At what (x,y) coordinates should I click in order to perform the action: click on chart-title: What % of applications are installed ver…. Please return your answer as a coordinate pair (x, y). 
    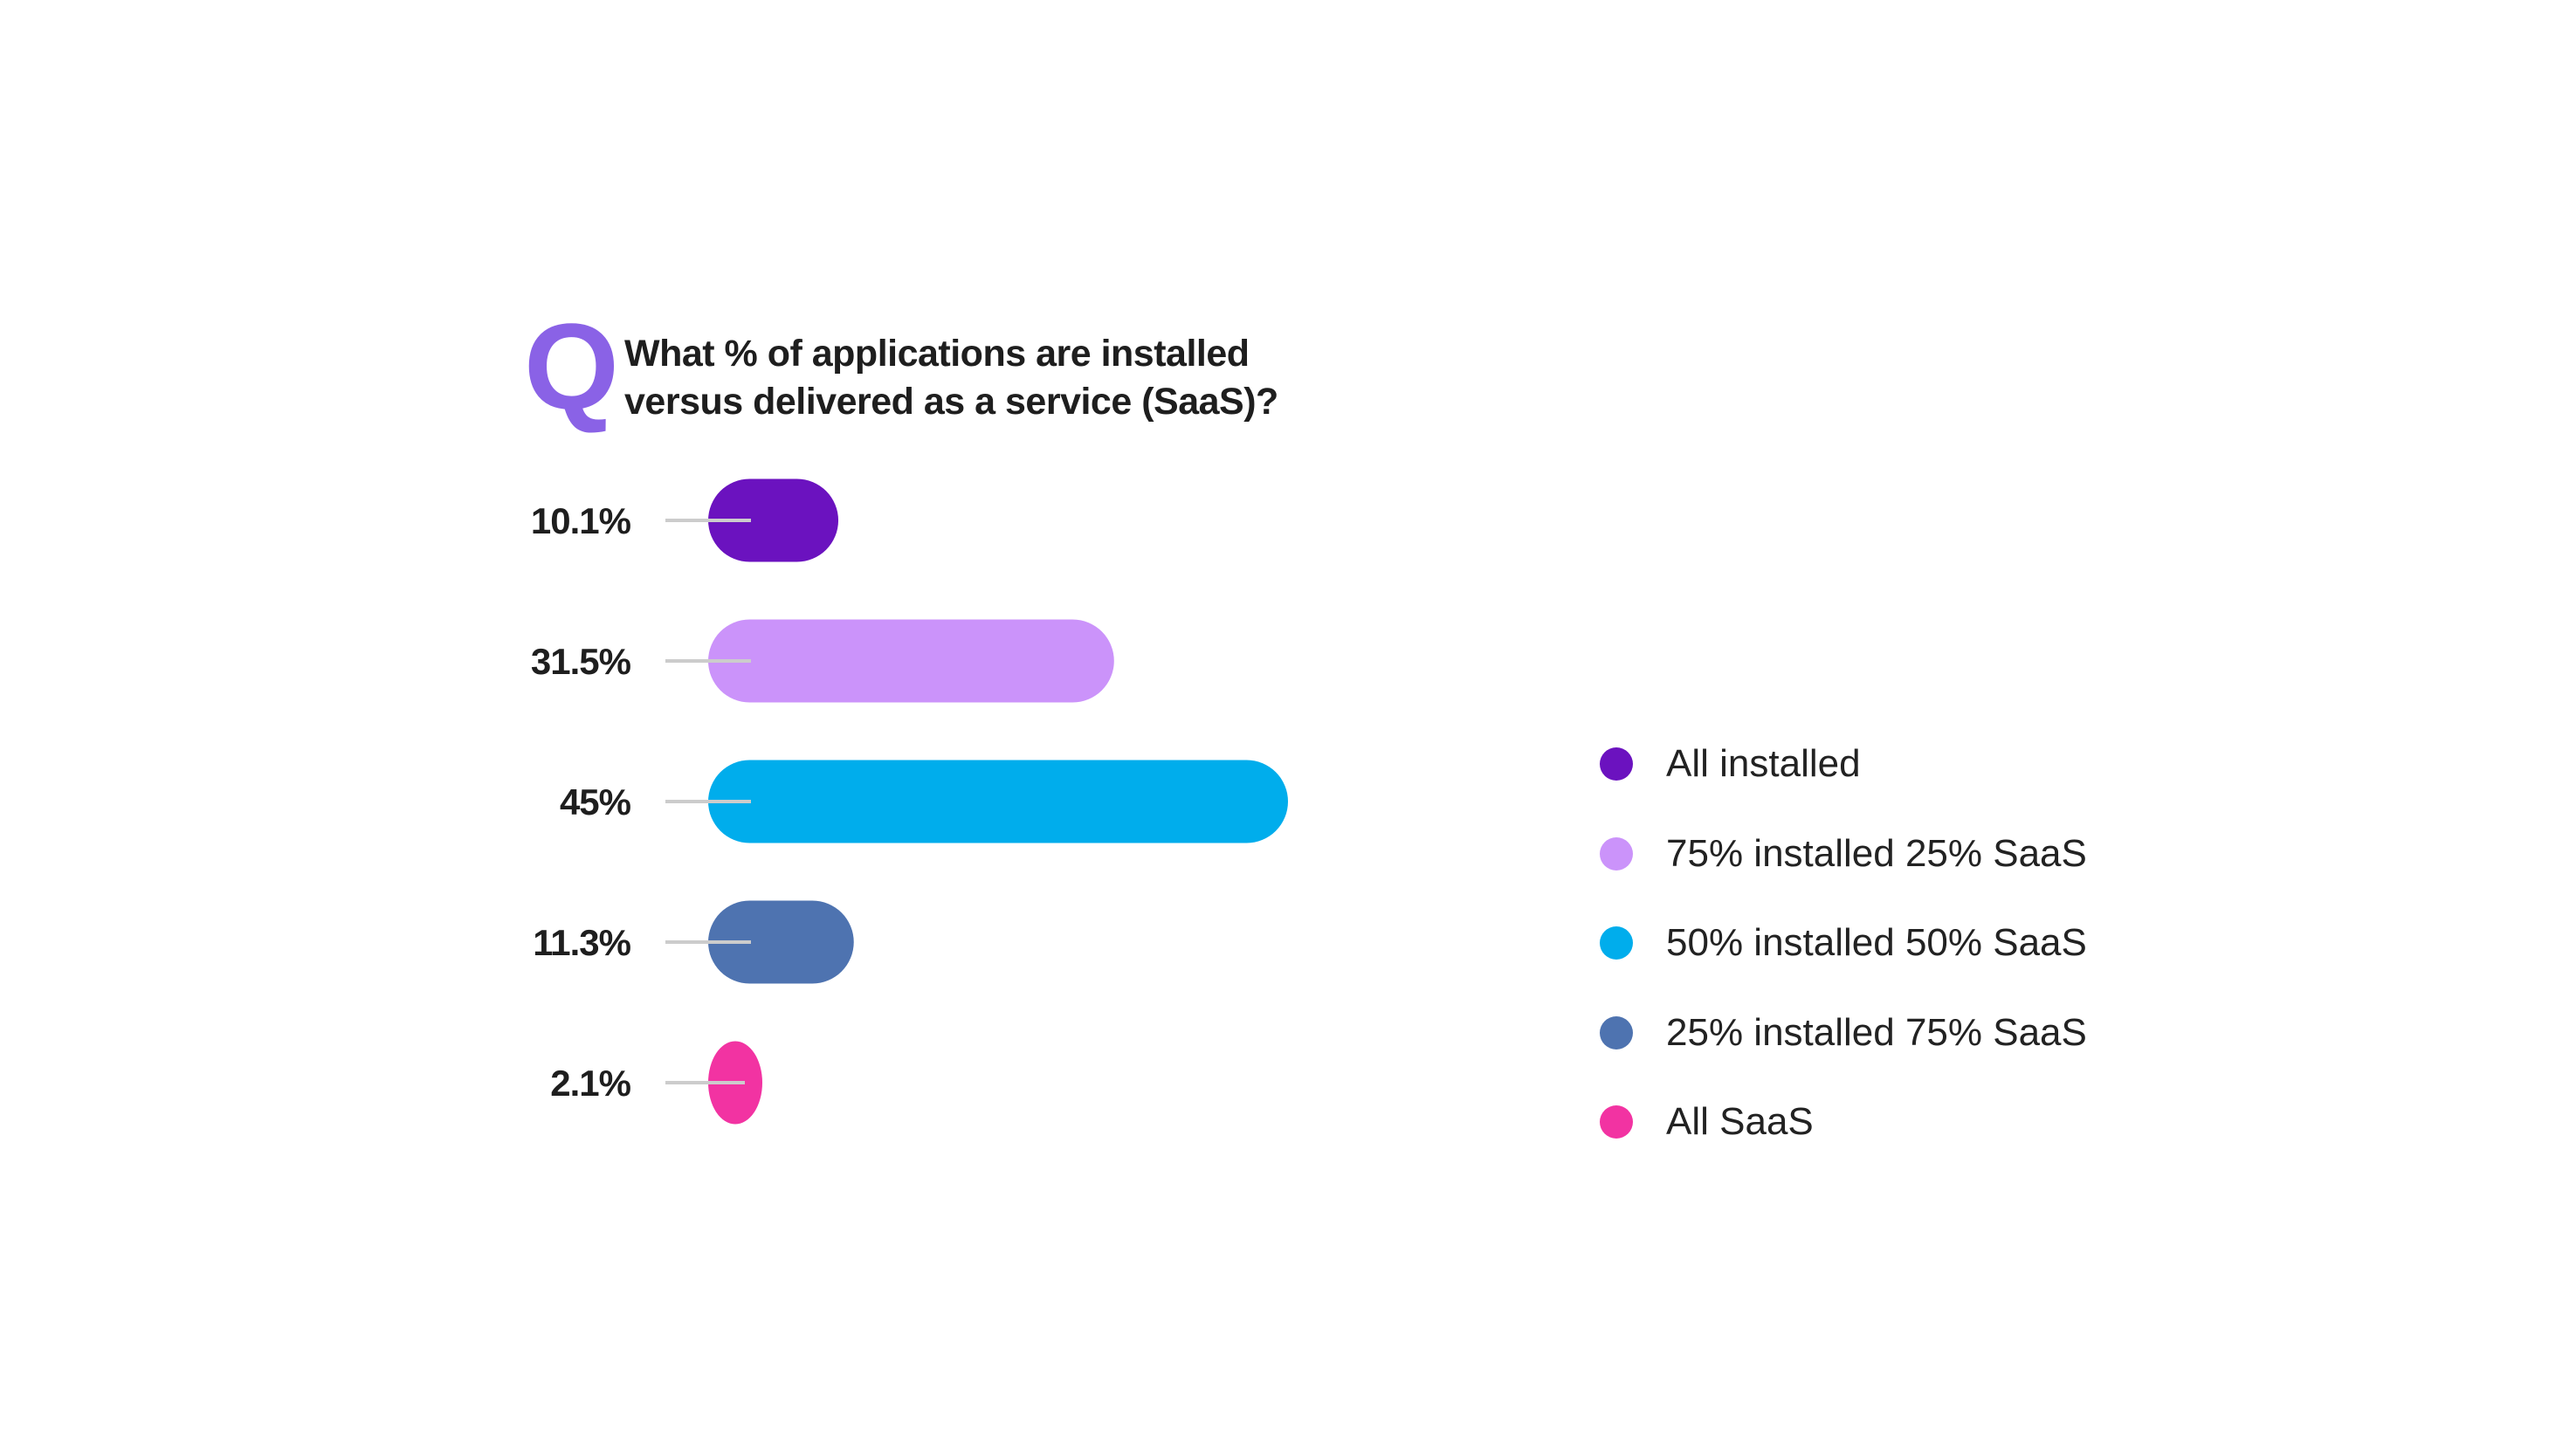
    Looking at the image, I should click on (951, 378).